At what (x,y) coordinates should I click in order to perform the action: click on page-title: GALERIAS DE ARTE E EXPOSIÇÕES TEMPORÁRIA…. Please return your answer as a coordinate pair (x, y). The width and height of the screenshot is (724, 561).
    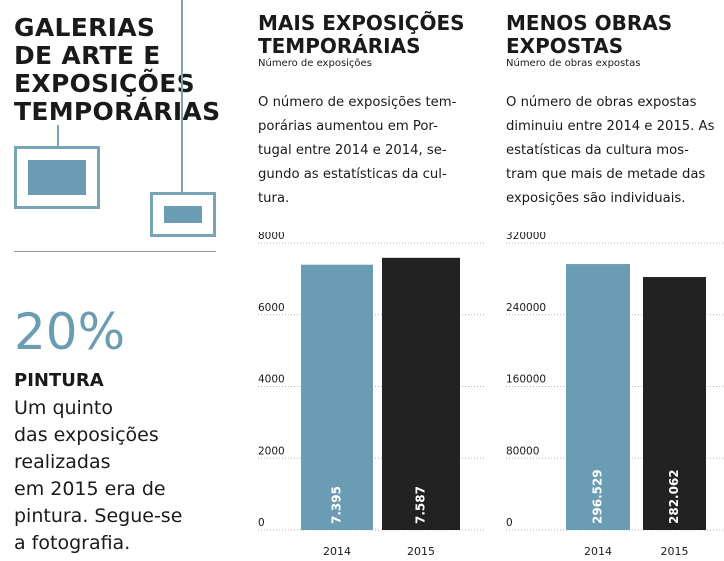
    Looking at the image, I should click on (124, 70).